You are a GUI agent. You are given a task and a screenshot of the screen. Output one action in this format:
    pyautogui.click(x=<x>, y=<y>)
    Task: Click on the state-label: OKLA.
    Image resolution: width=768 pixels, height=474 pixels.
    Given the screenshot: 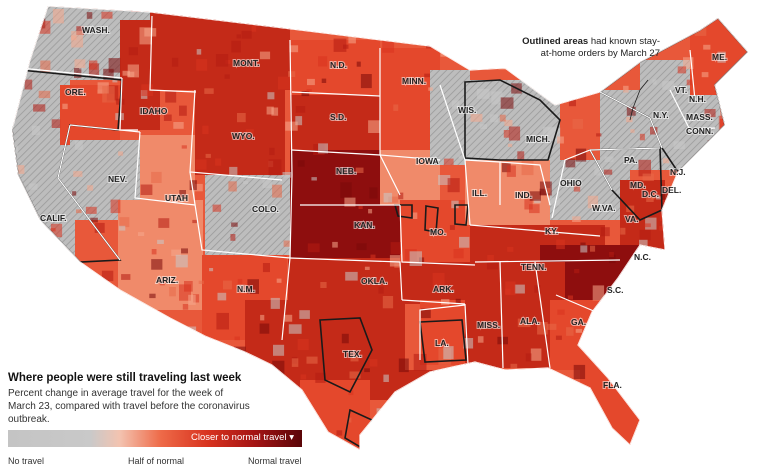 What is the action you would take?
    pyautogui.click(x=374, y=281)
    